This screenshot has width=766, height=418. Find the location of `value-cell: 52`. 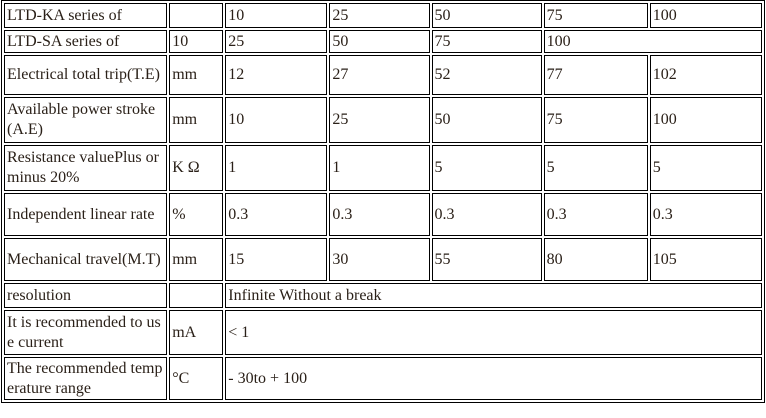

value-cell: 52 is located at coordinates (486, 75).